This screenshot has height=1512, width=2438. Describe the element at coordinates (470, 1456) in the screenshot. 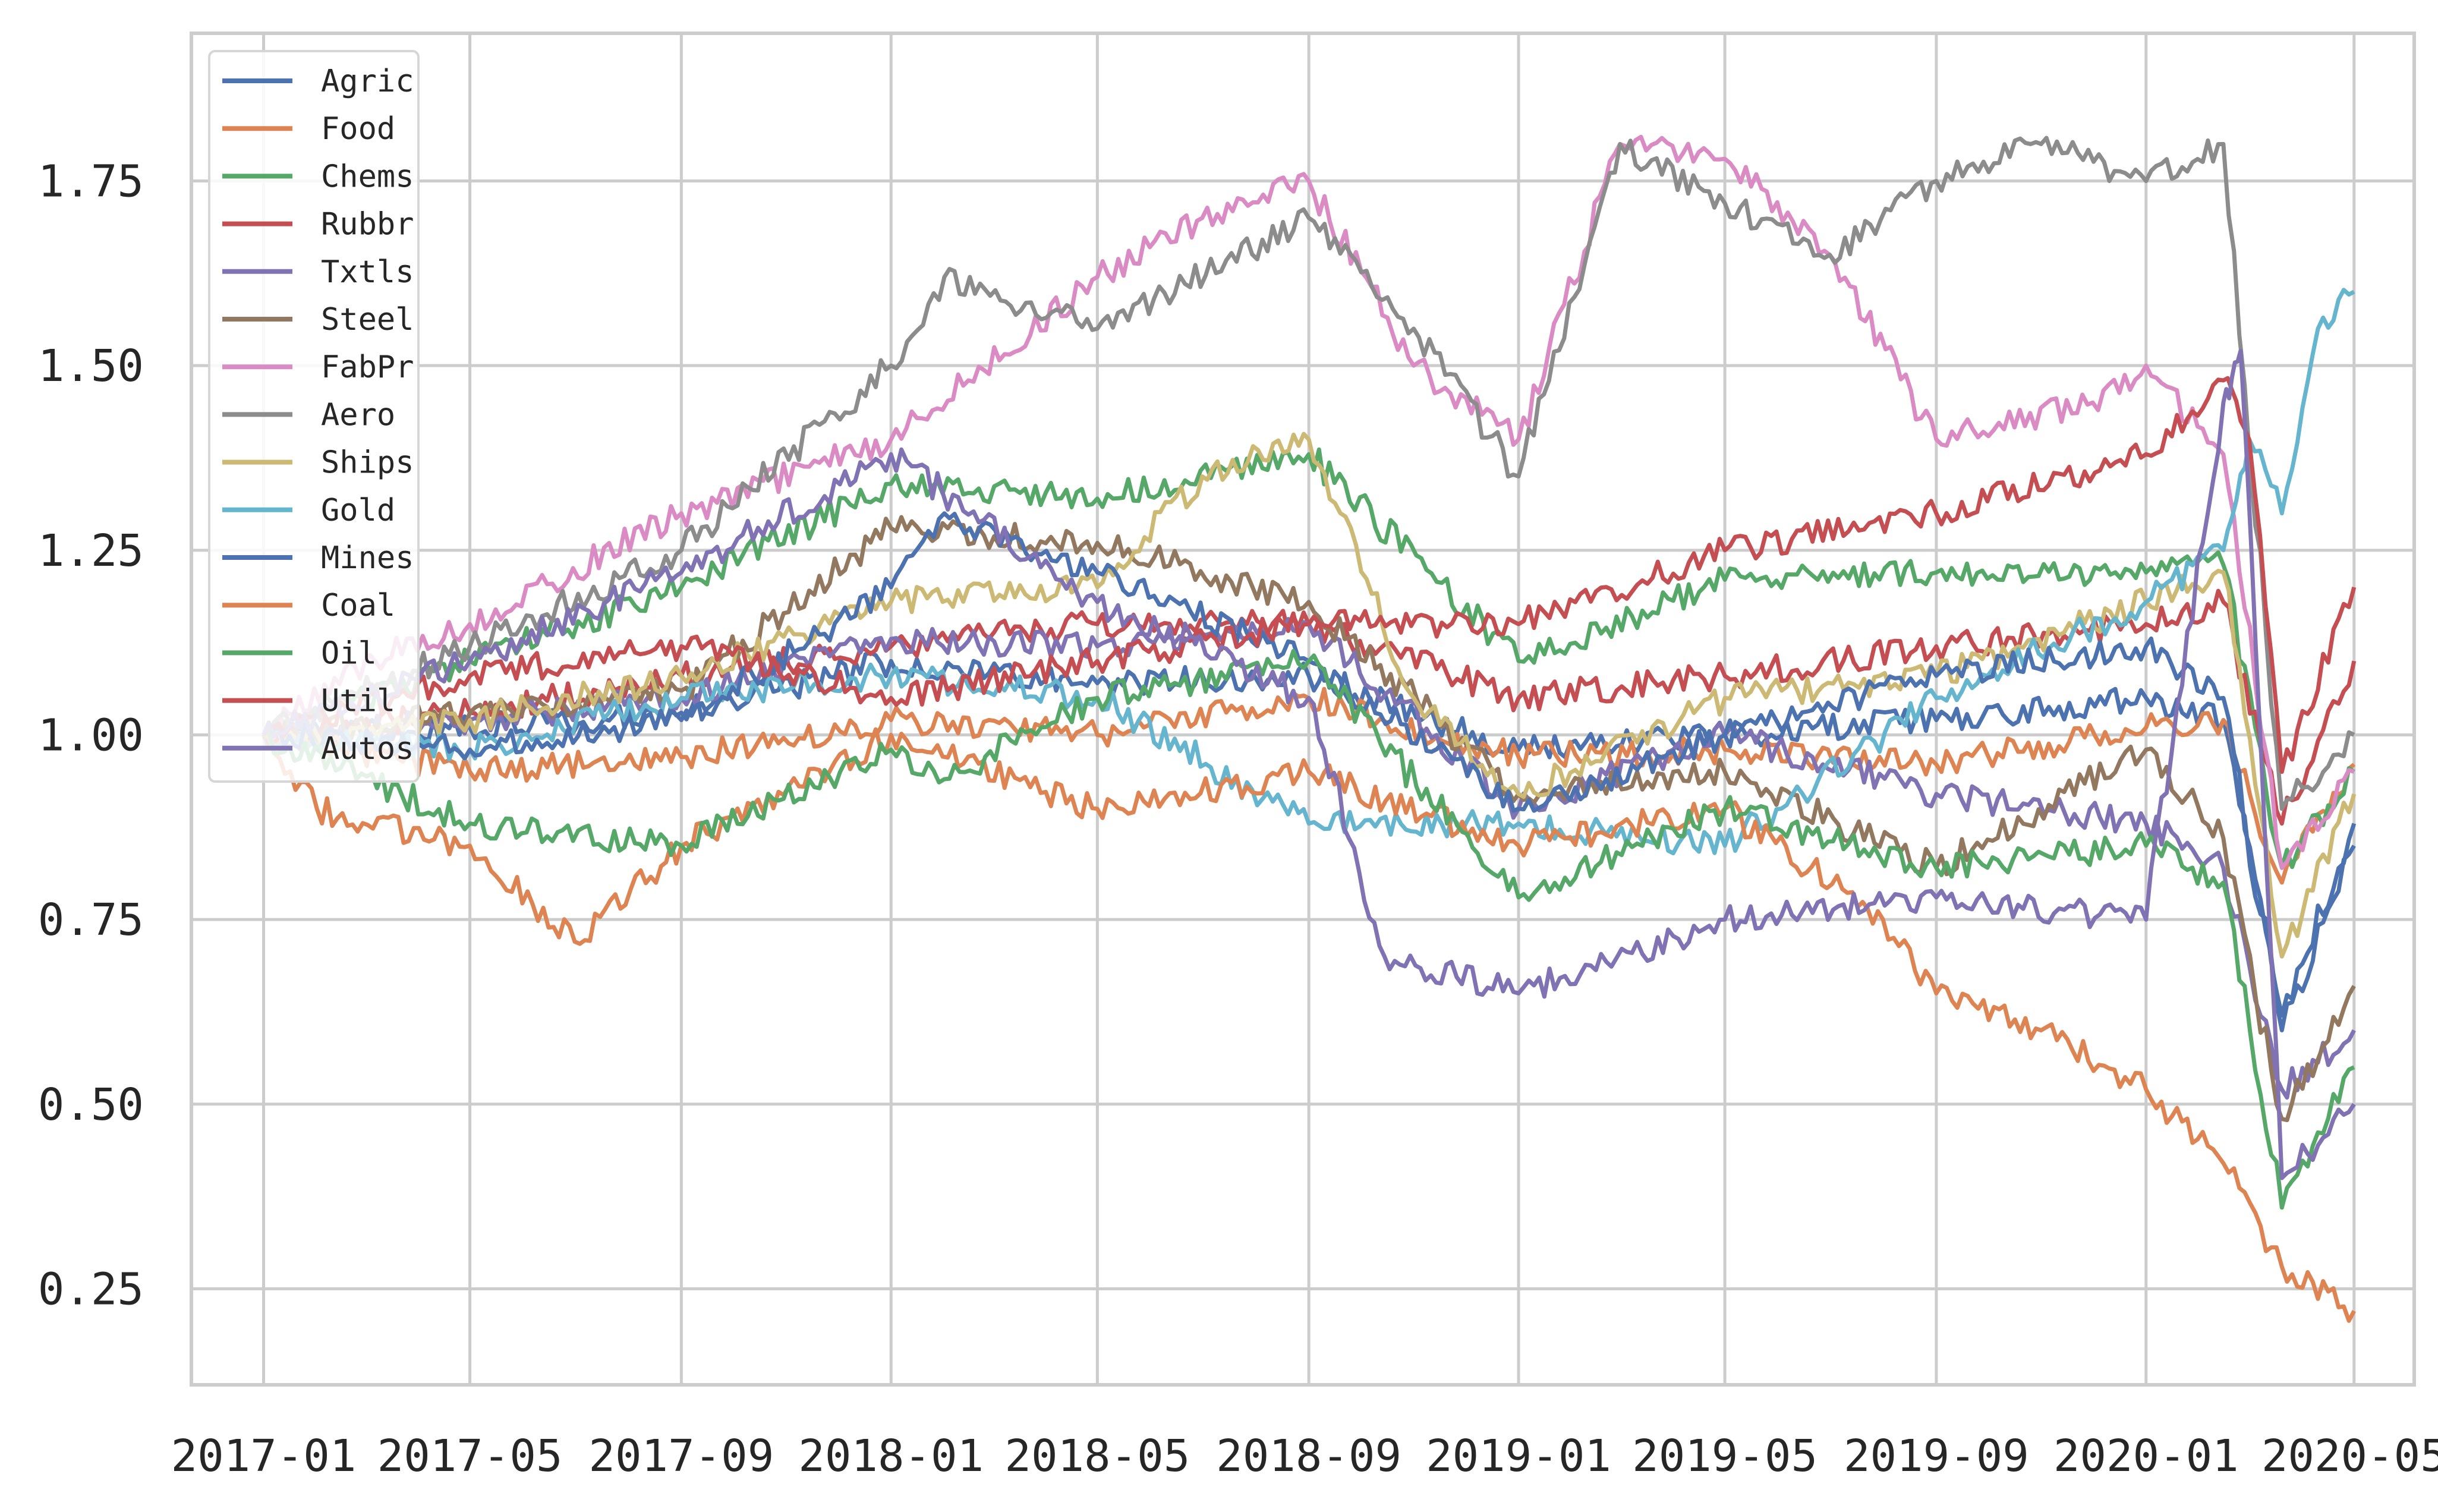

I see `x-tick-label: 2017-05` at that location.